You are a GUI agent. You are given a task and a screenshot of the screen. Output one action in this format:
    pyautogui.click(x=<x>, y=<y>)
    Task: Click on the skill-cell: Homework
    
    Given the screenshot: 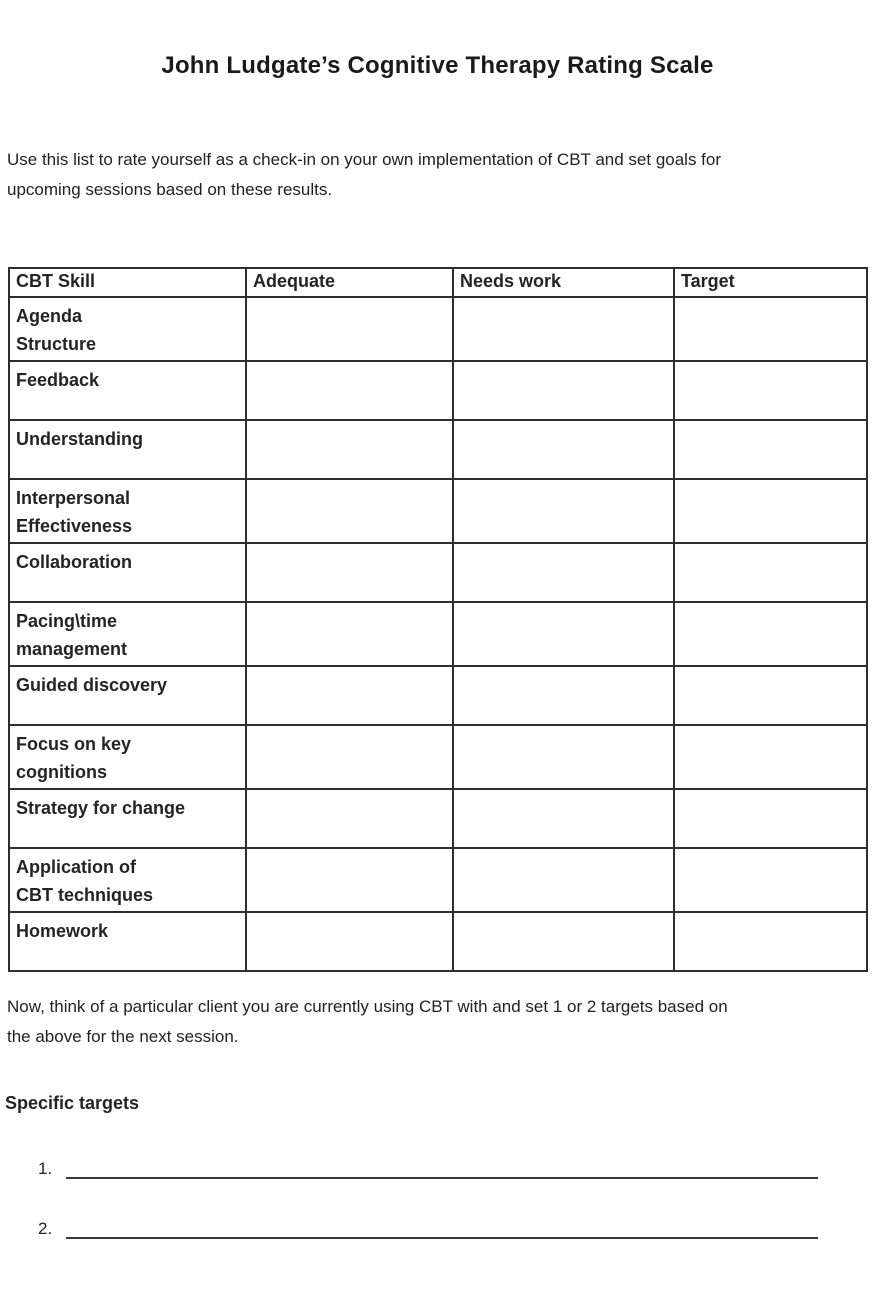 What is the action you would take?
    pyautogui.click(x=127, y=941)
    